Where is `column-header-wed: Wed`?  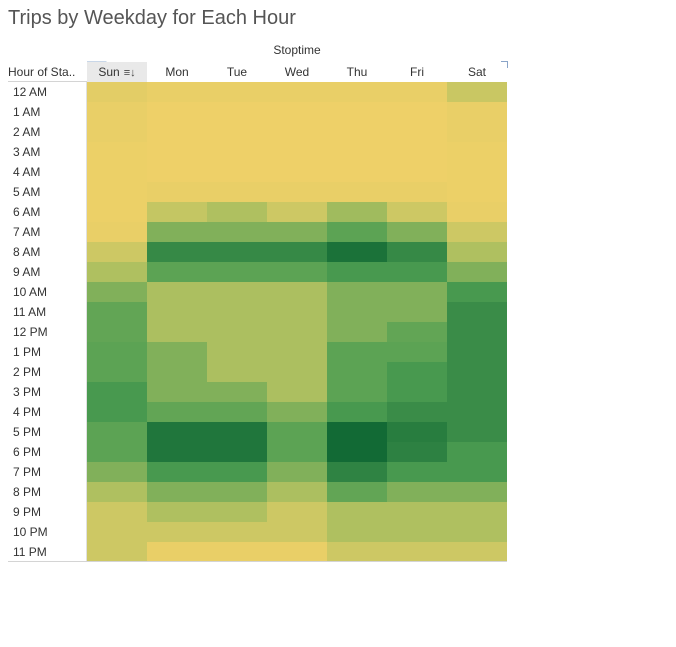 column-header-wed: Wed is located at coordinates (297, 72).